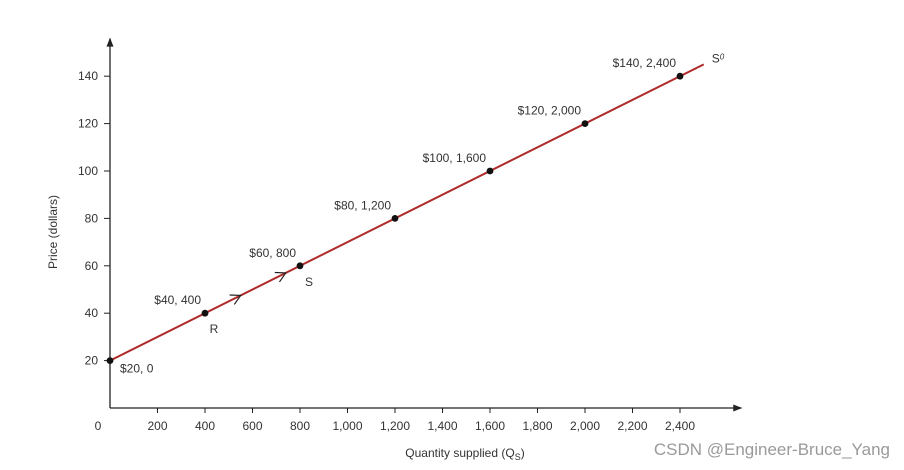  Describe the element at coordinates (550, 111) in the screenshot. I see `data-point-label: $120, 2,000` at that location.